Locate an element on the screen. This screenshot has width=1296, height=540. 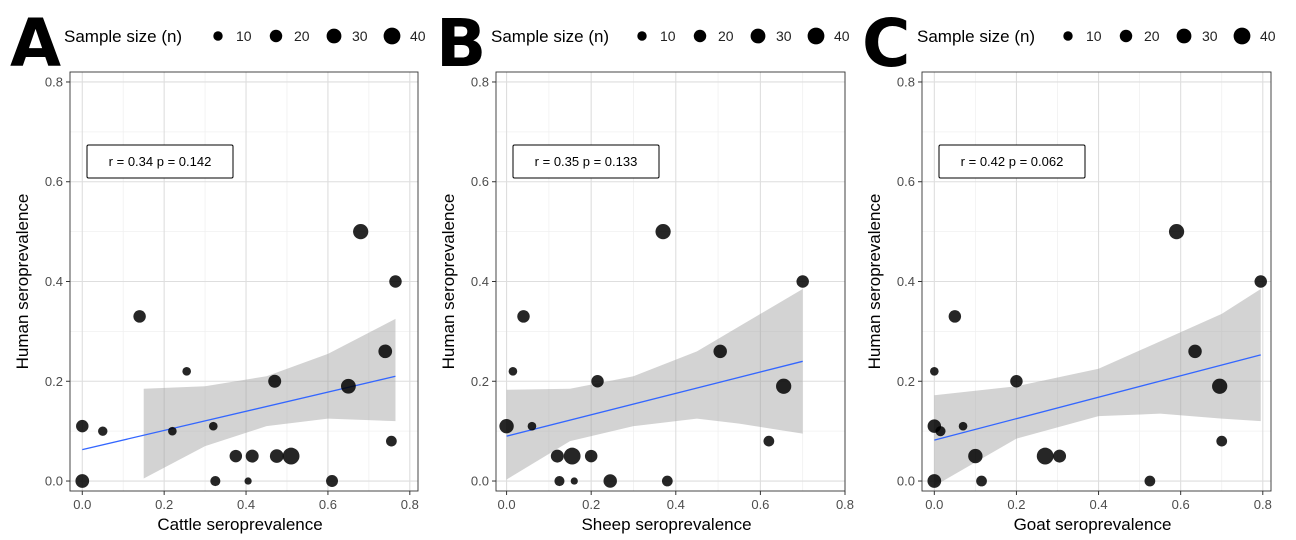
x-axis-title: Sheep seroprevalence is located at coordinates (666, 524).